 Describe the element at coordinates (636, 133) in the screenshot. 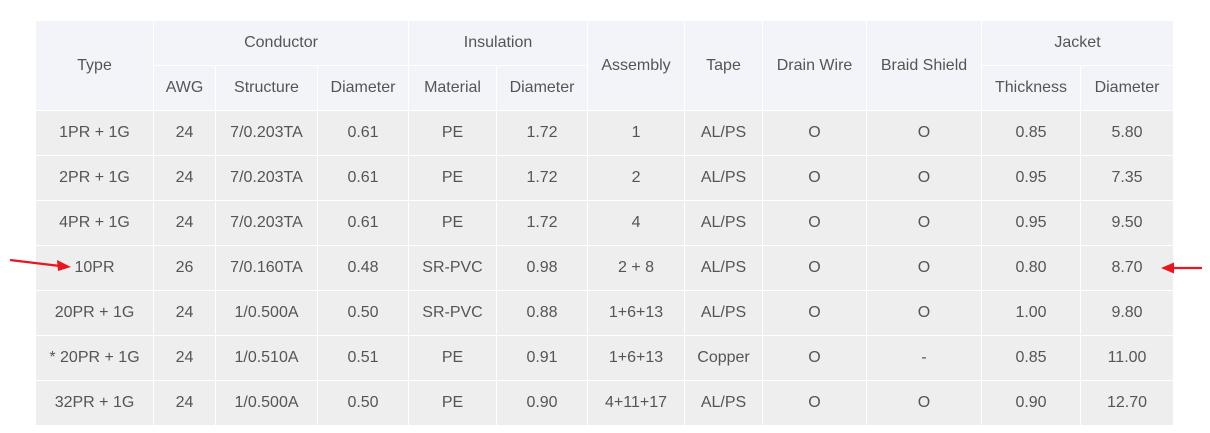

I see `cell-assembly: 1` at that location.